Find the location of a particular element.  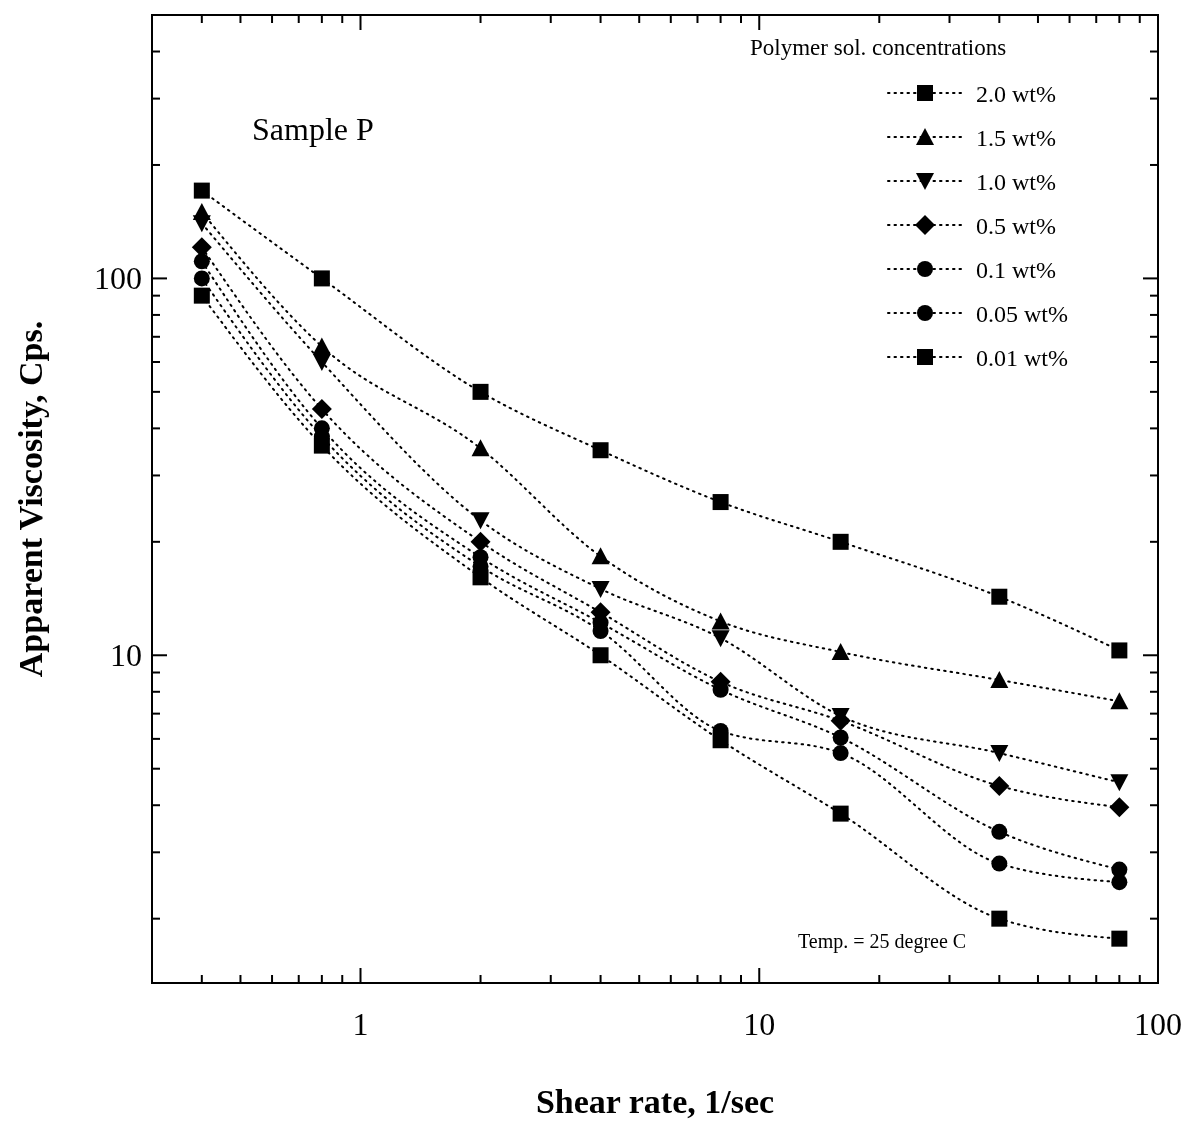

x-tick-label: 1 is located at coordinates (360, 1024).